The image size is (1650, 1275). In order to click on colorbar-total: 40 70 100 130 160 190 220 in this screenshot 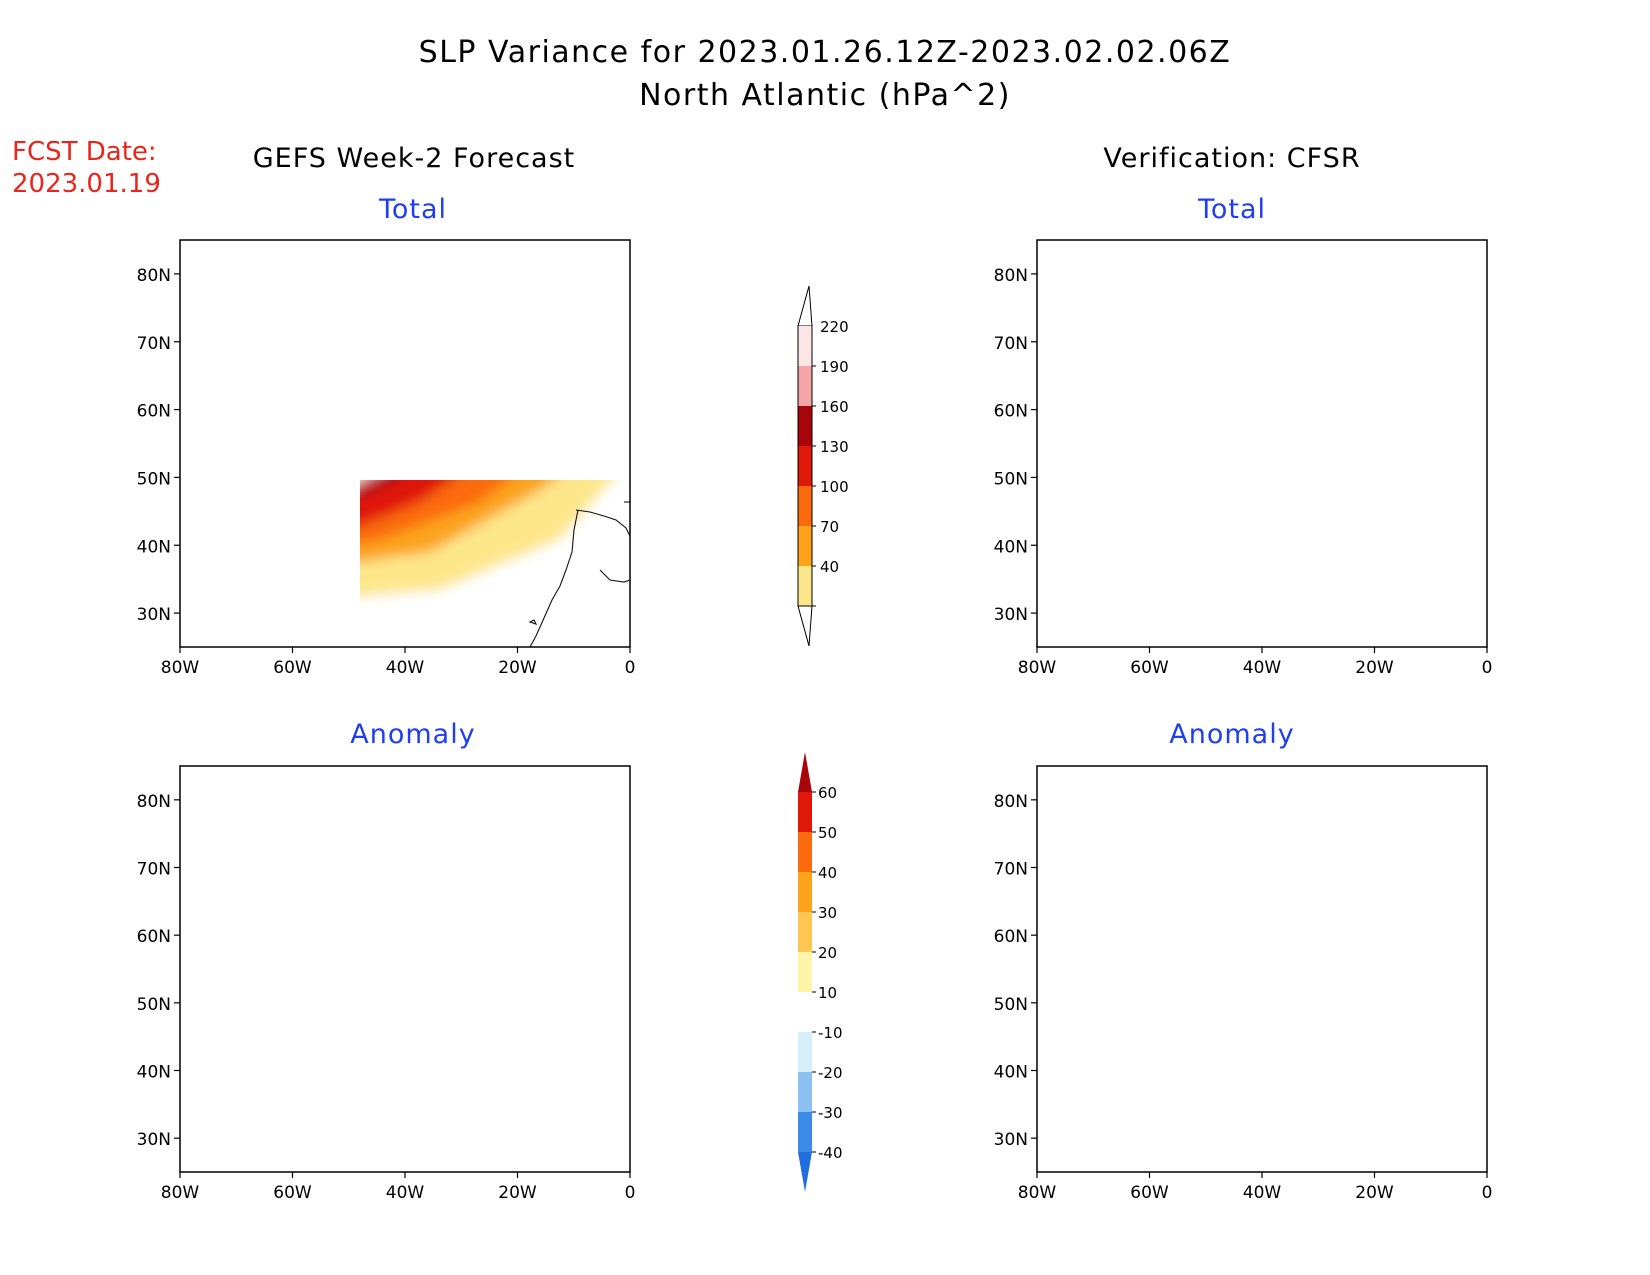, I will do `click(823, 466)`.